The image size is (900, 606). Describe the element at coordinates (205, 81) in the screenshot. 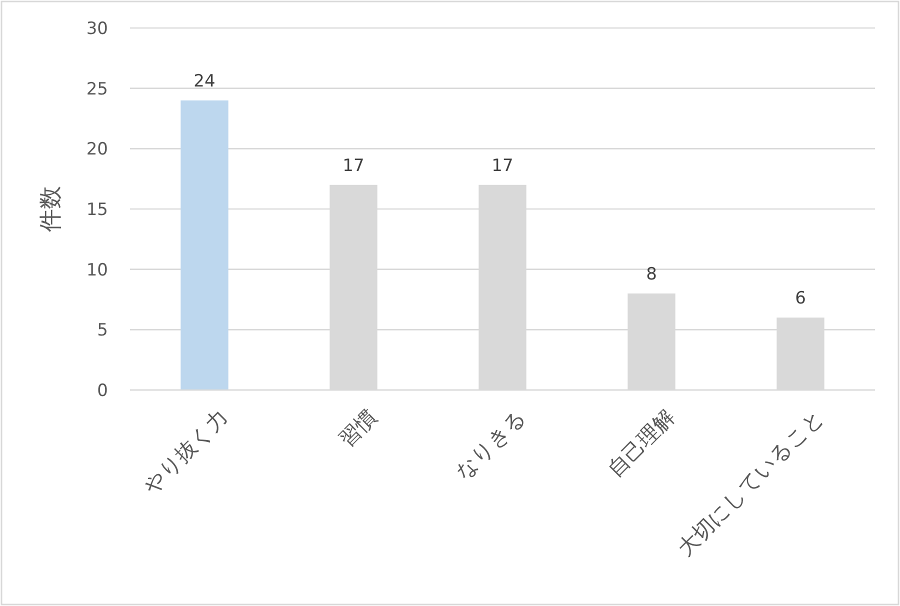

I see `data-label: 24` at that location.